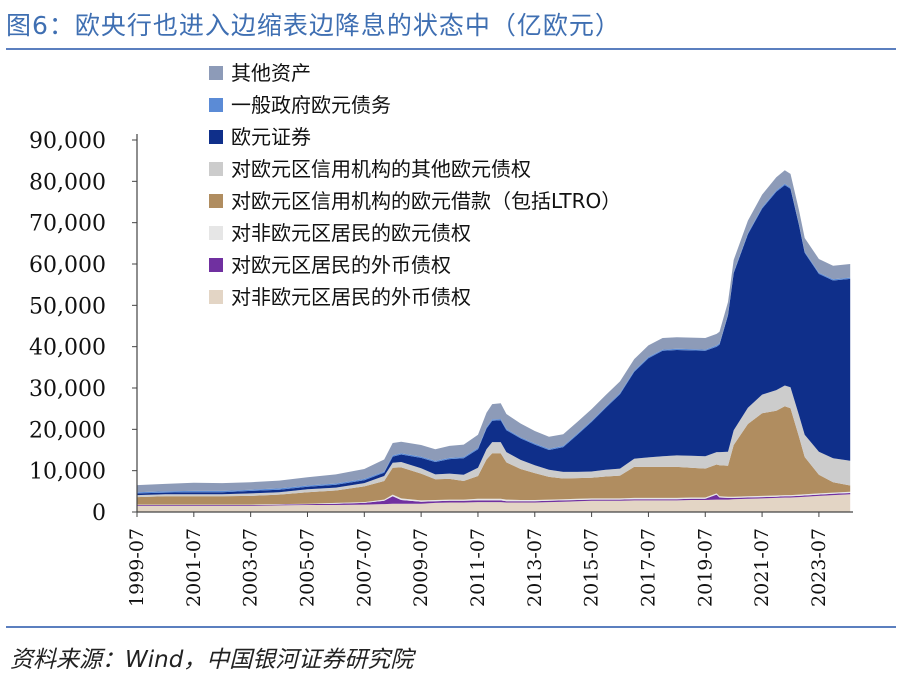 The height and width of the screenshot is (688, 911). I want to click on y-tick-label: 90,000, so click(67, 141).